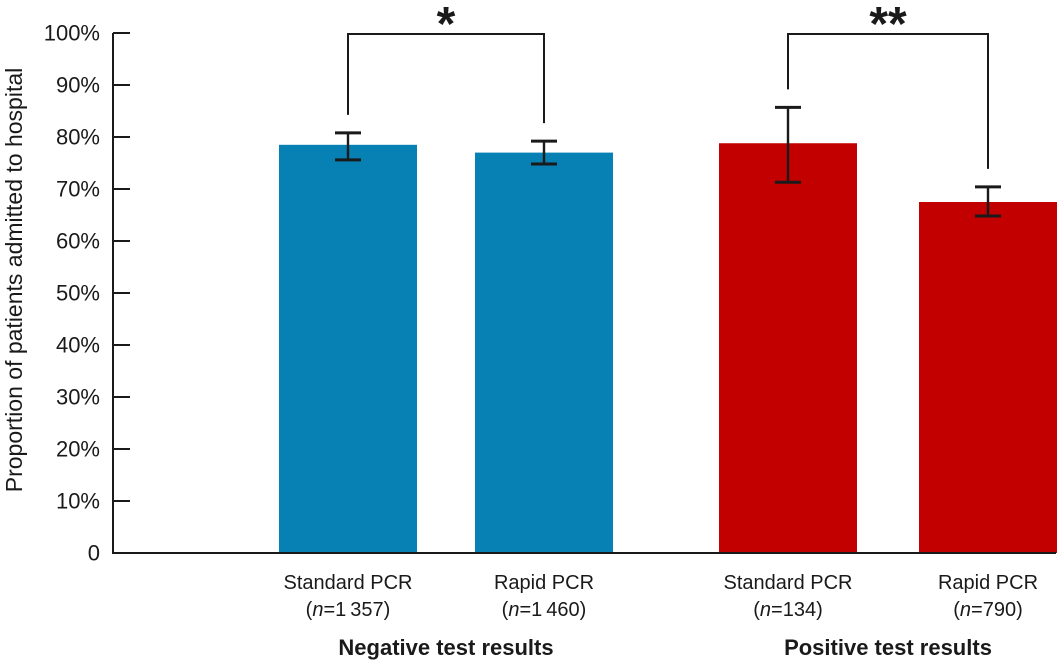 This screenshot has height=668, width=1064. Describe the element at coordinates (78, 501) in the screenshot. I see `y-tick-label: 10%` at that location.